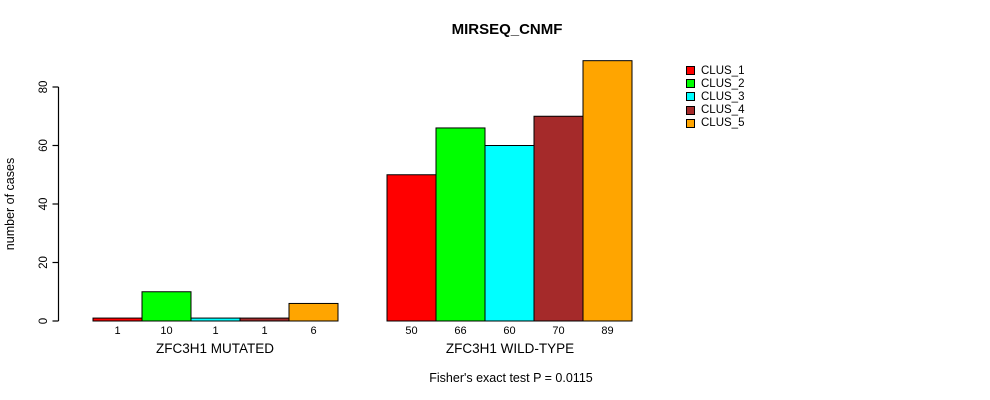  What do you see at coordinates (44, 87) in the screenshot?
I see `y-axis-tick-label: 80` at bounding box center [44, 87].